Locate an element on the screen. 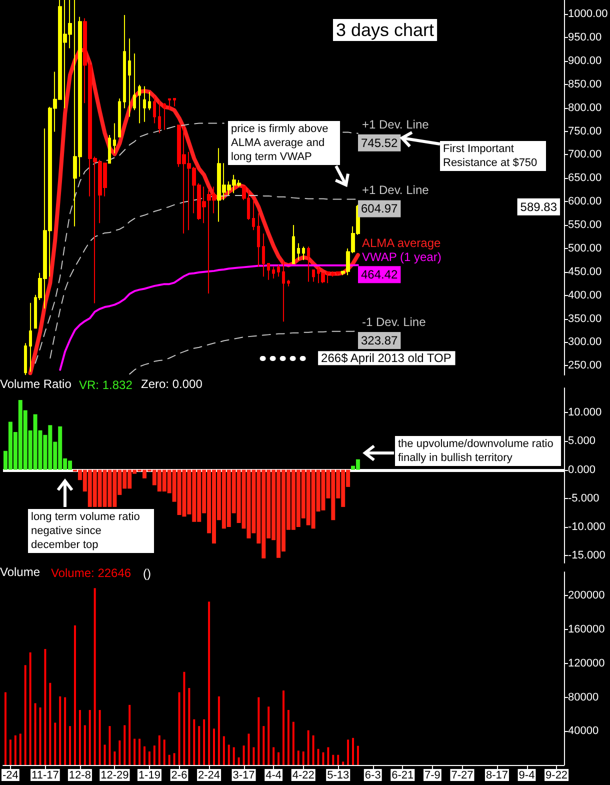 Image resolution: width=610 pixels, height=785 pixels. y-tick-label: 400.00 is located at coordinates (585, 295).